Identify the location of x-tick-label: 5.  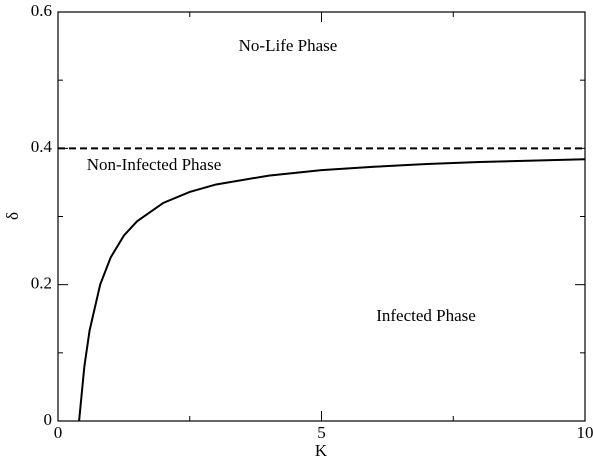
(321, 432).